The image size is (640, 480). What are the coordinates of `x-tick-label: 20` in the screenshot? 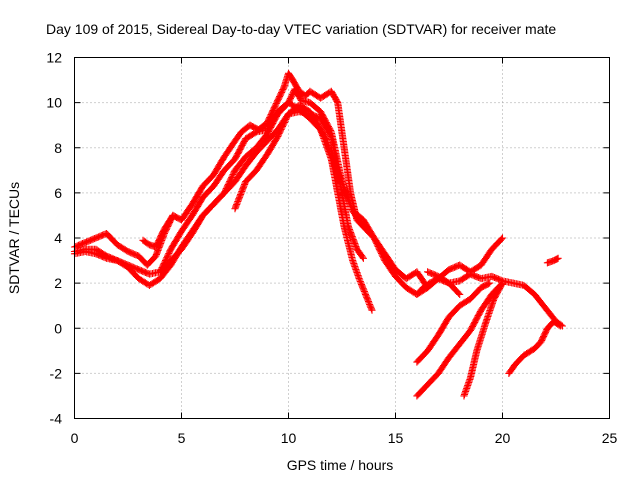 It's located at (503, 438).